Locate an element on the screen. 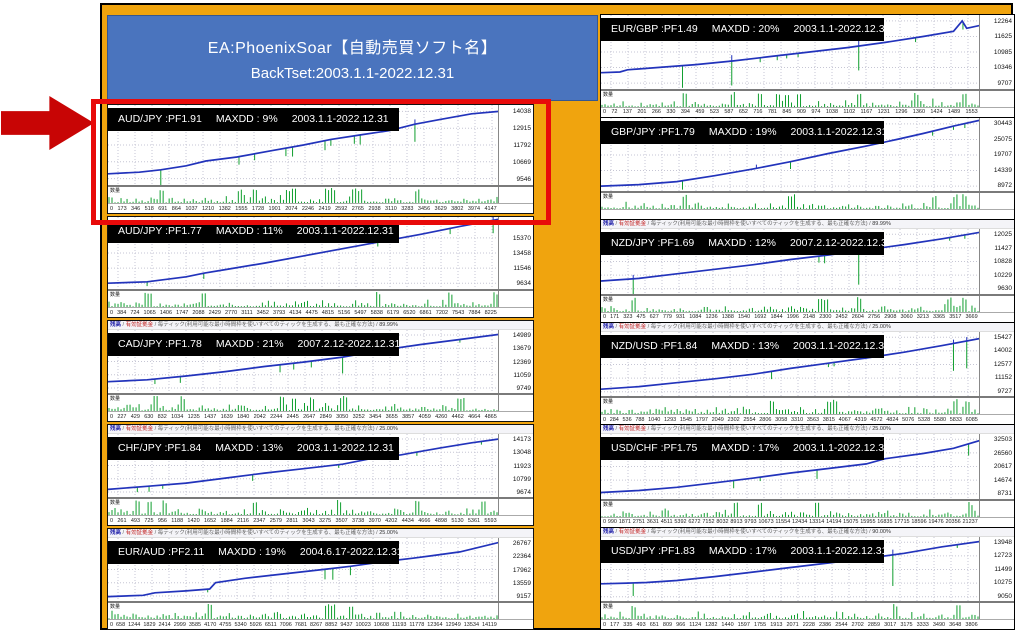  x-tick-label: 956 is located at coordinates (162, 520).